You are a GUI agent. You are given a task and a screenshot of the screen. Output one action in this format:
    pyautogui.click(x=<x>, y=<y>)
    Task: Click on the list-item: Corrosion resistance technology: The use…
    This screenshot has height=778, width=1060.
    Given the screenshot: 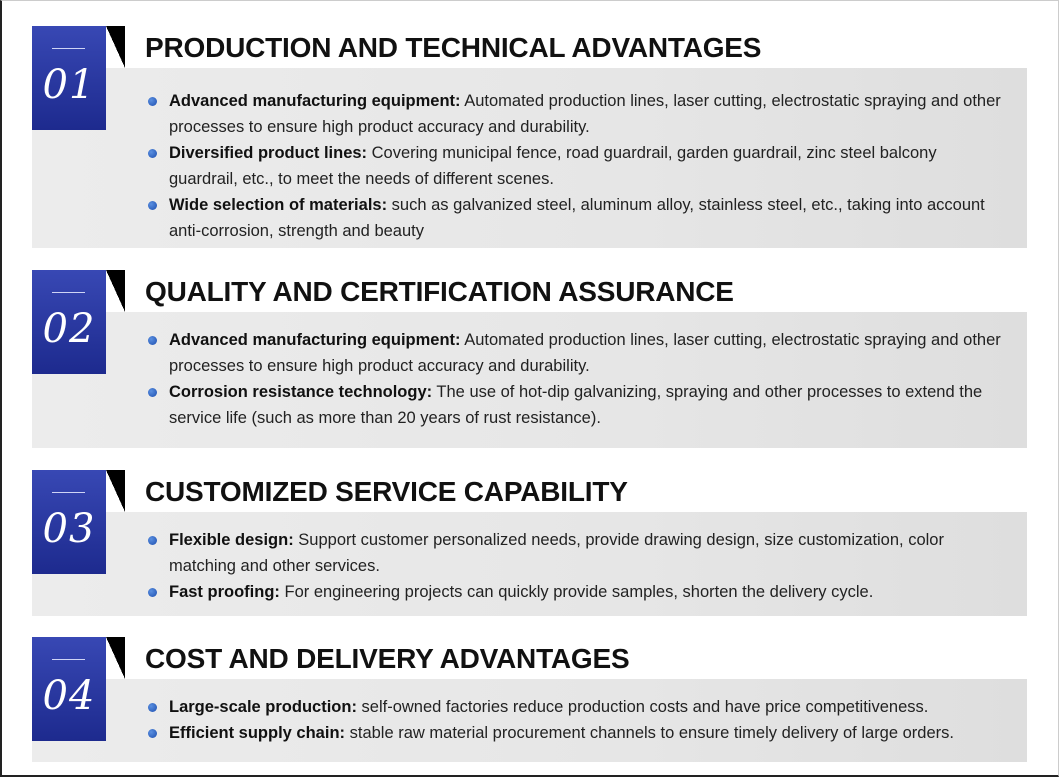 What is the action you would take?
    pyautogui.click(x=575, y=405)
    